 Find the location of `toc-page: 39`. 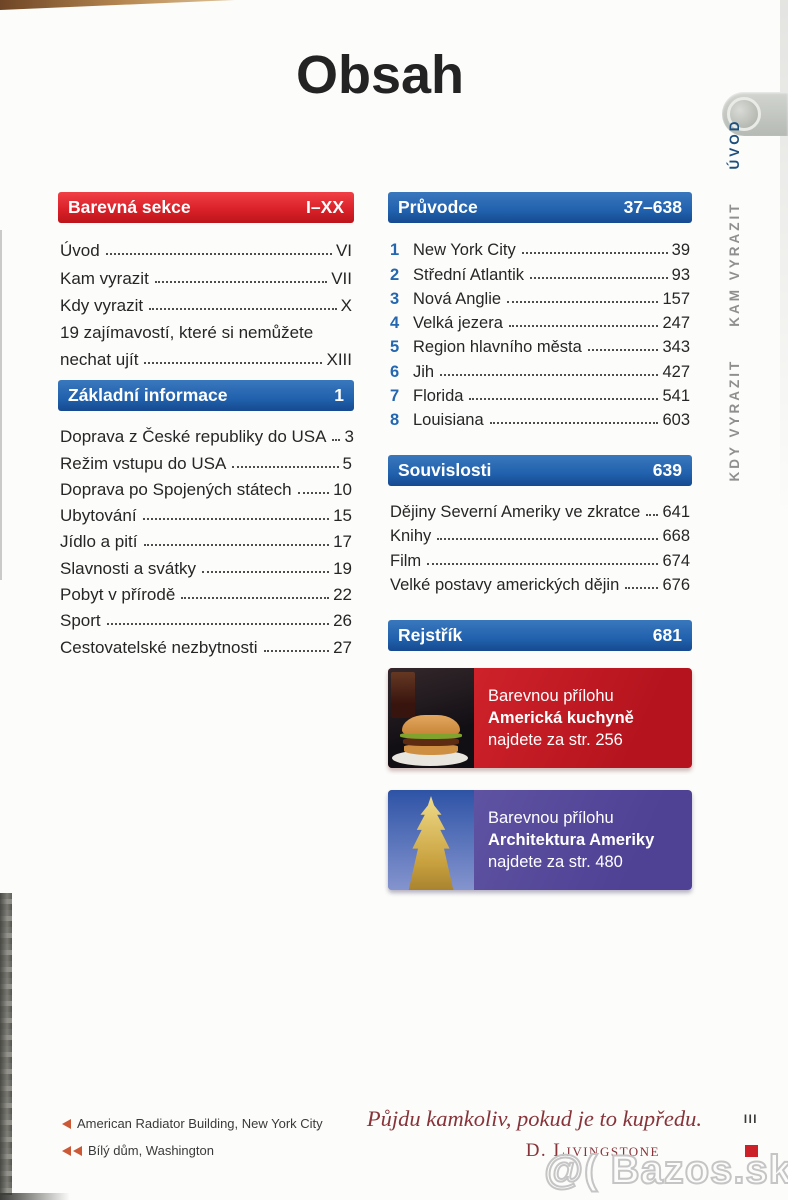

toc-page: 39 is located at coordinates (680, 250).